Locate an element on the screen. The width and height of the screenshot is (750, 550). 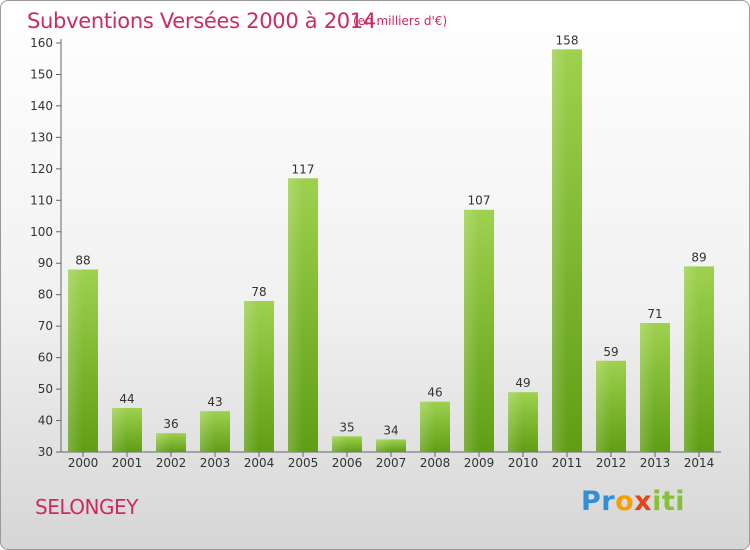
x-tick-label: 2014 is located at coordinates (699, 463).